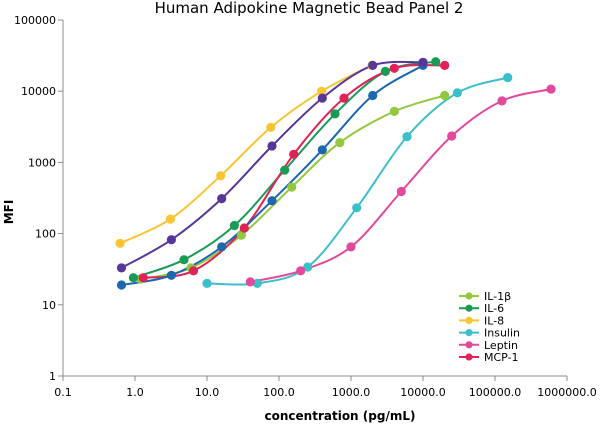 This screenshot has width=600, height=425. Describe the element at coordinates (45, 234) in the screenshot. I see `y-tick-label: 100` at that location.